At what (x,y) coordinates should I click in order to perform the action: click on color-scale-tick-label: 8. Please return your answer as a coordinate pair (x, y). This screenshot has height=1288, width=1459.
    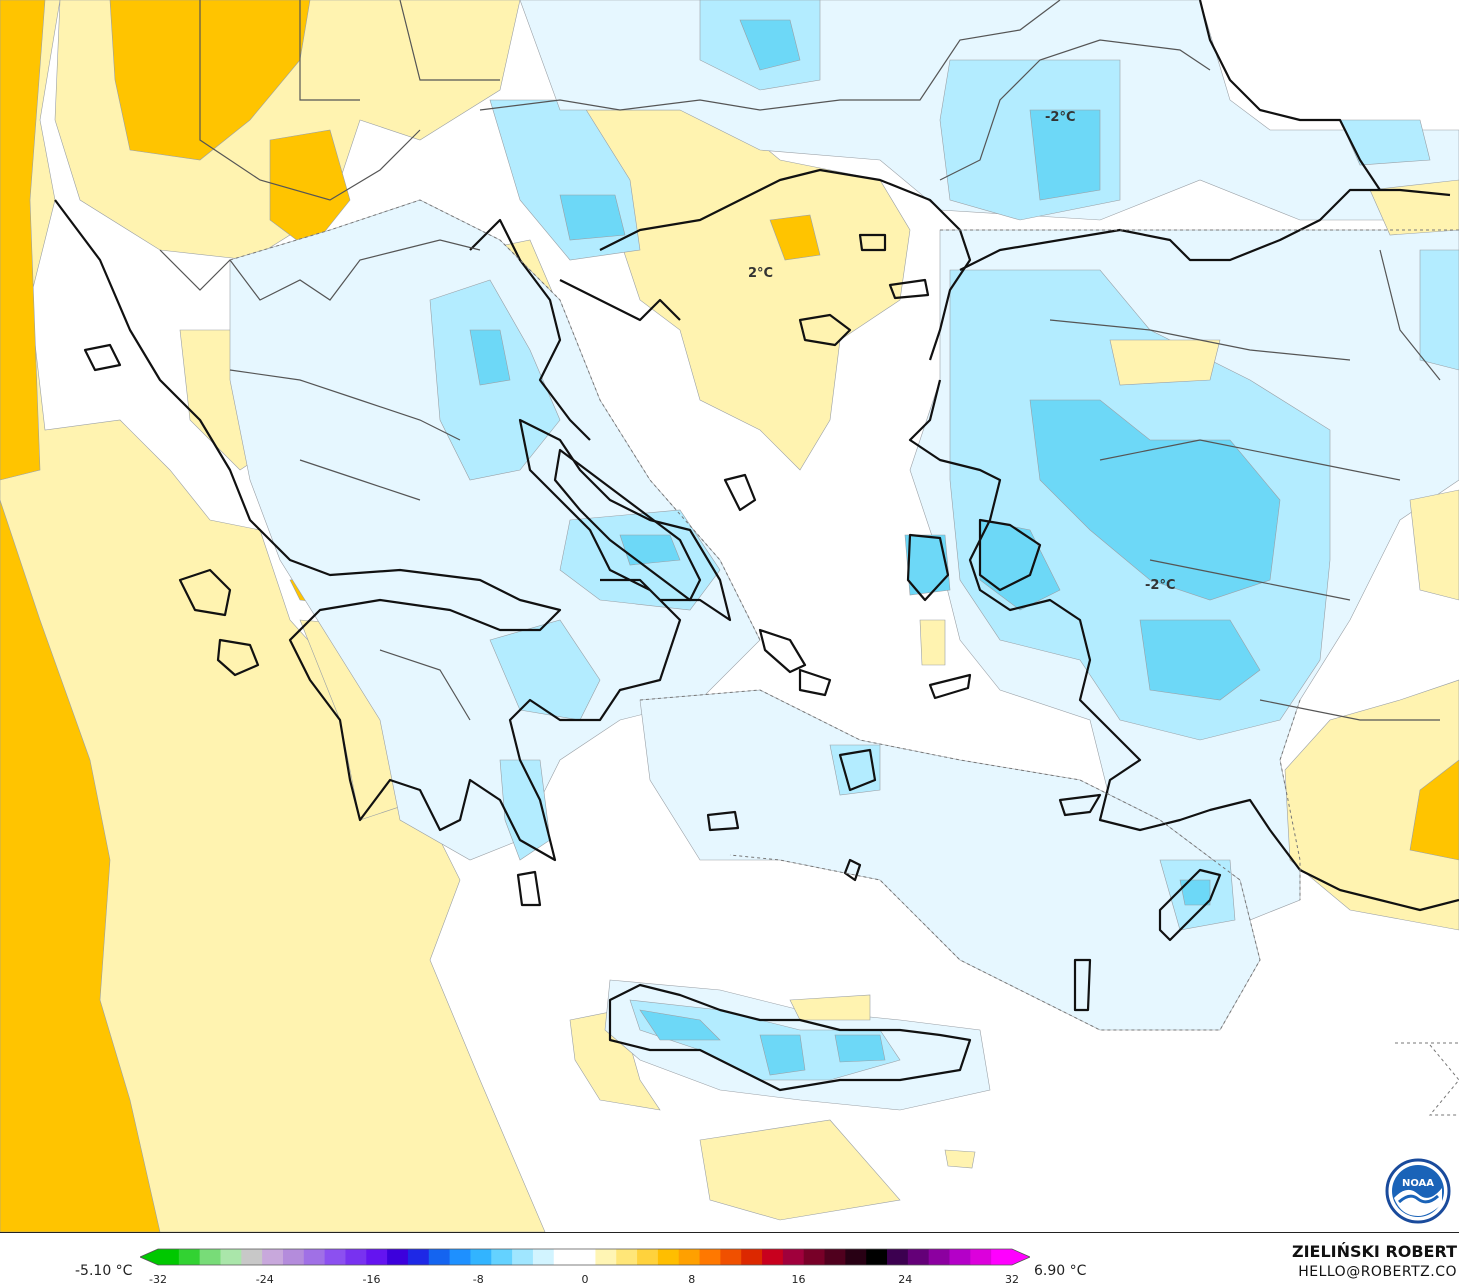
    Looking at the image, I should click on (692, 1279).